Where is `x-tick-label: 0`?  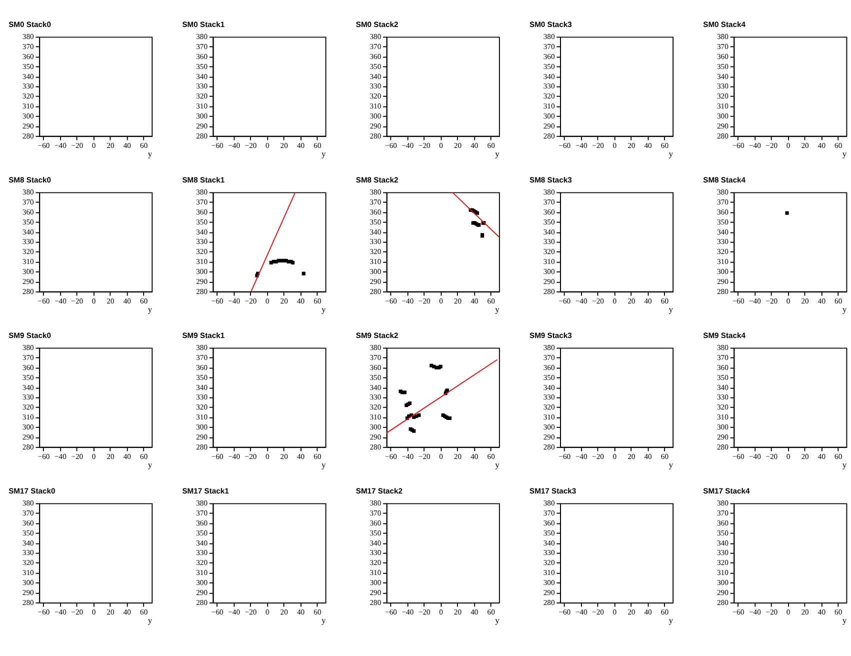 x-tick-label: 0 is located at coordinates (94, 611).